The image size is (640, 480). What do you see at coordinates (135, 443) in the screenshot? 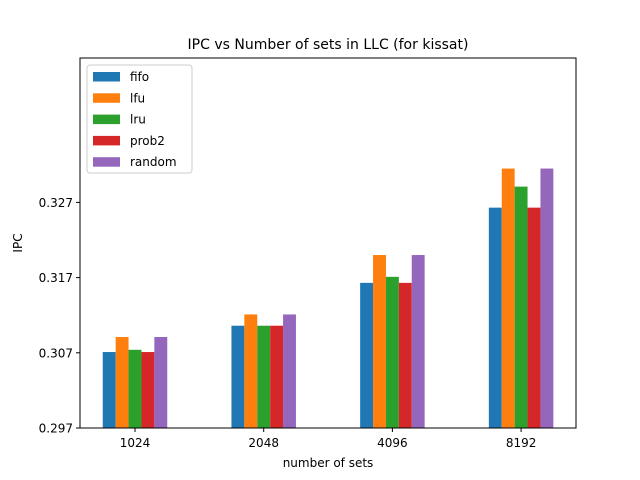
I see `x-tick-label: 1024` at bounding box center [135, 443].